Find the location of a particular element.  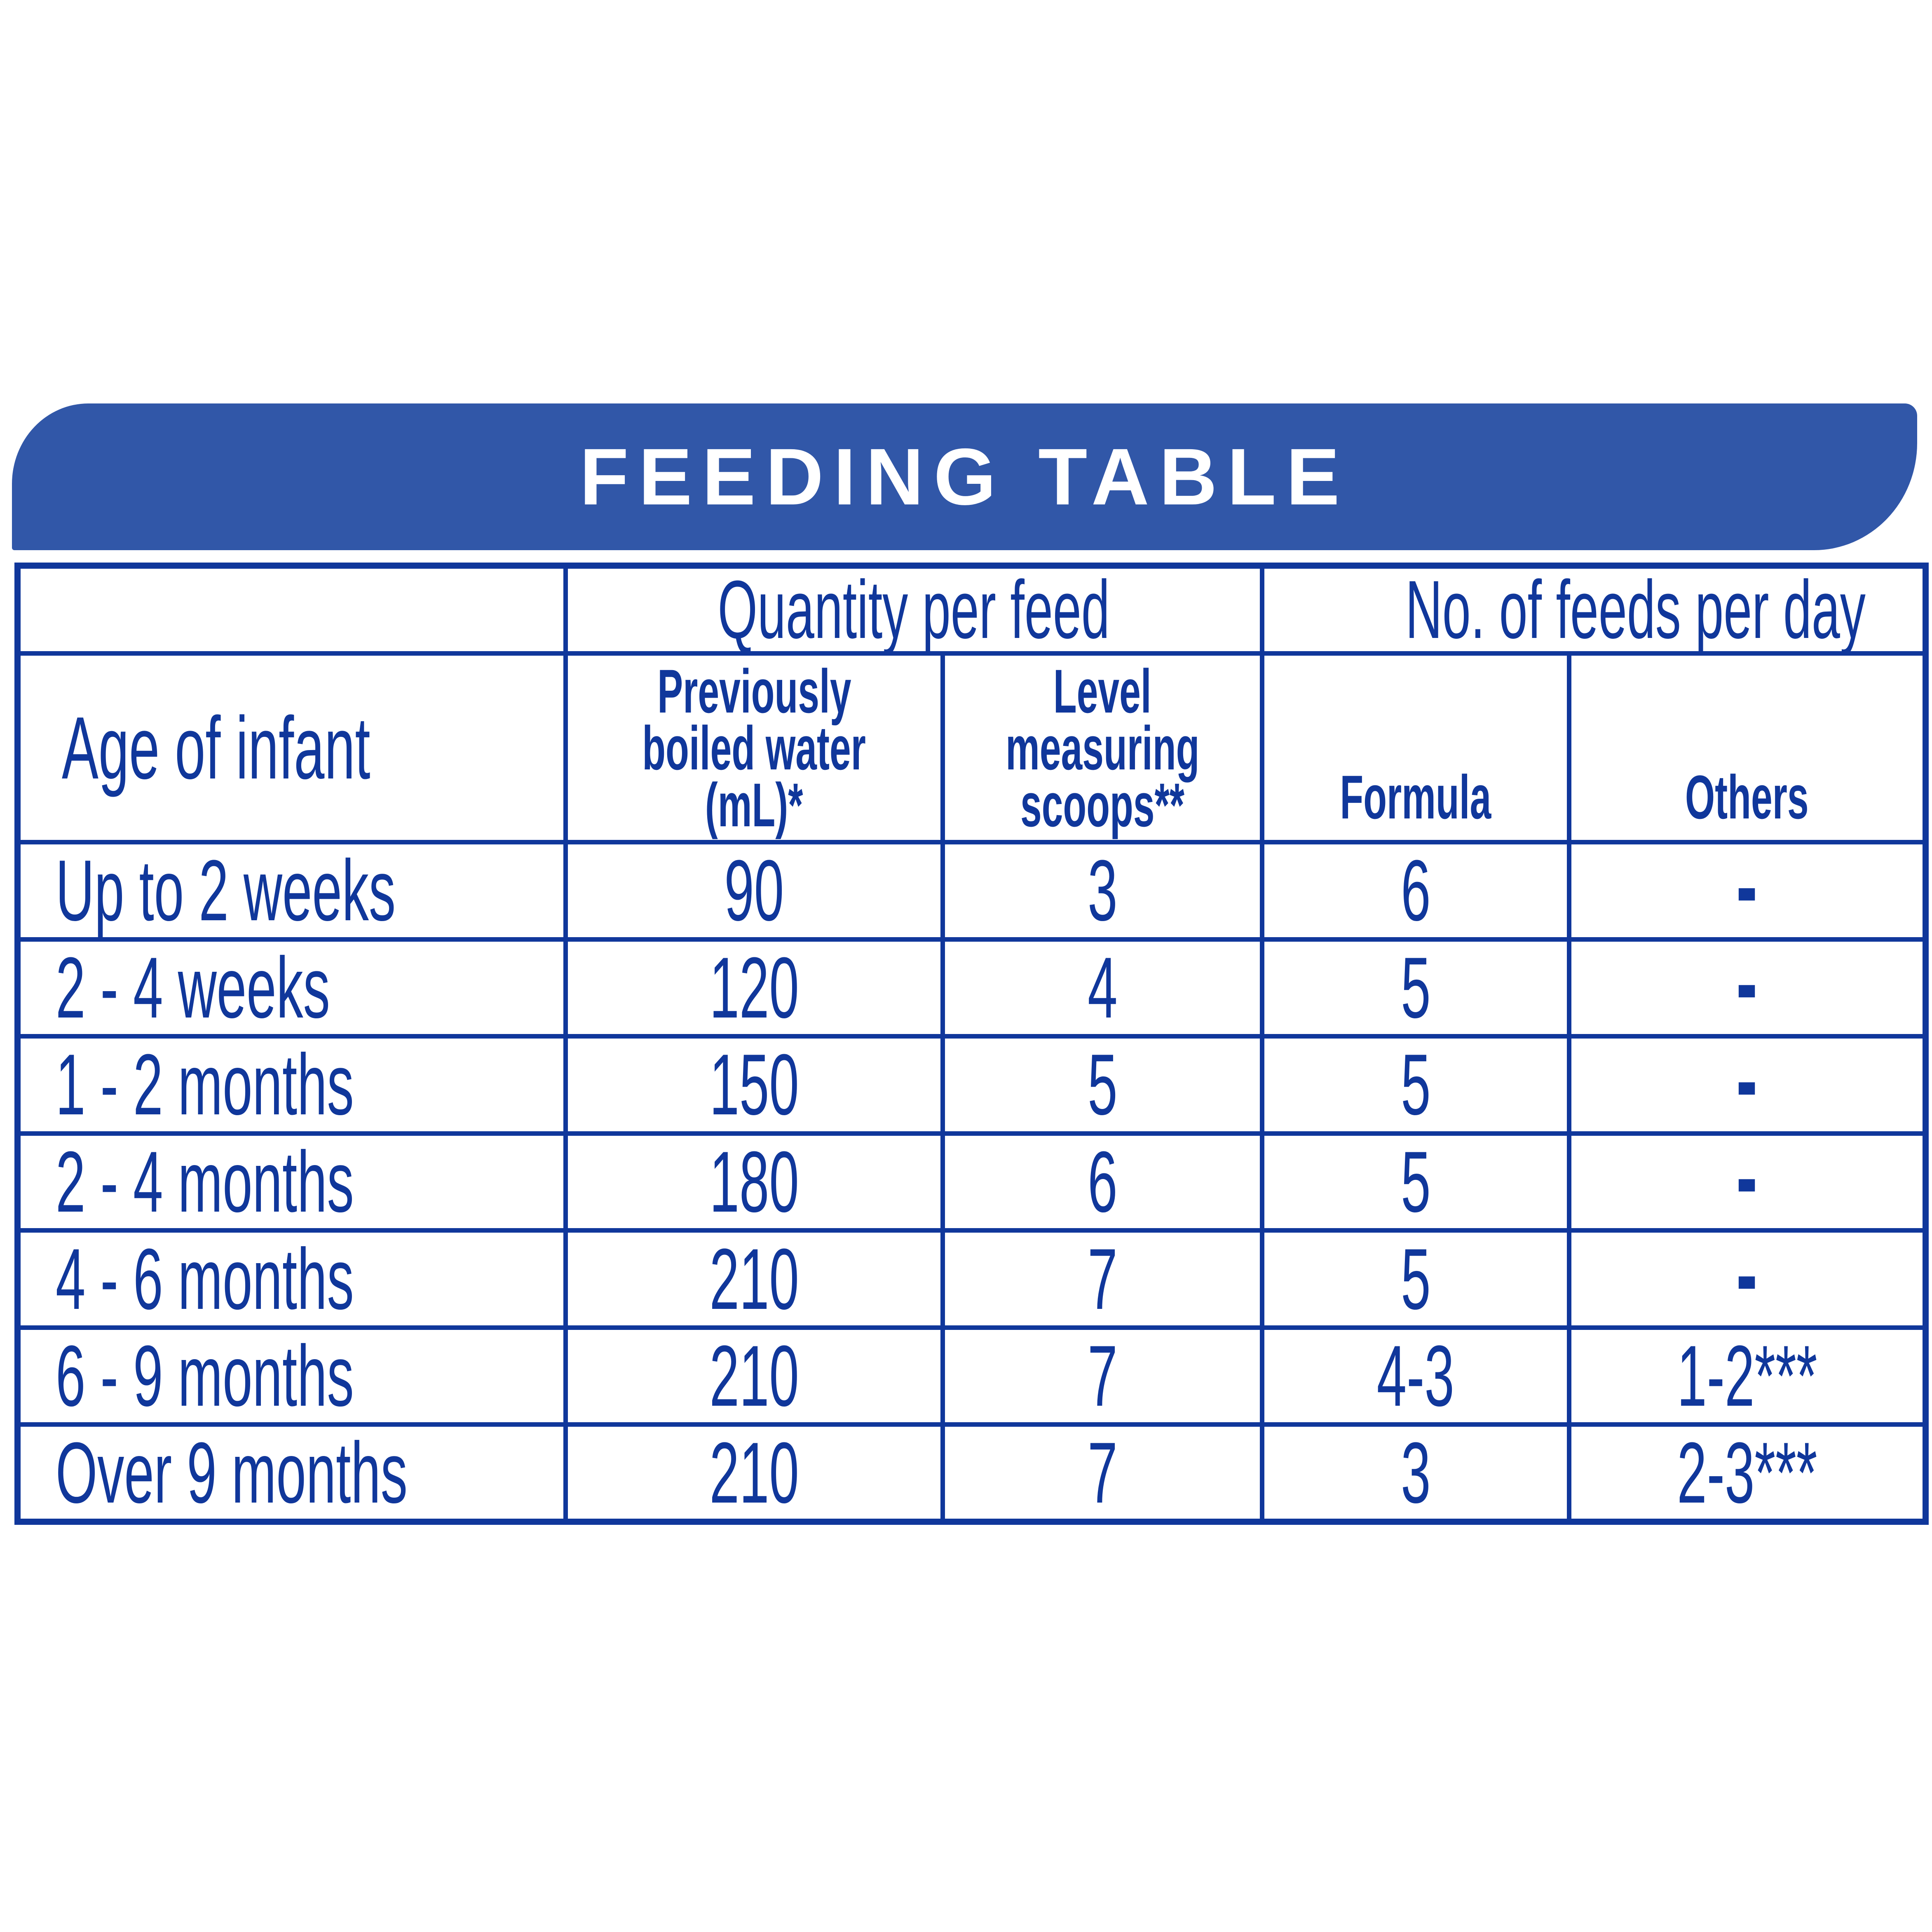

cell-scoops: 3 is located at coordinates (1102, 891).